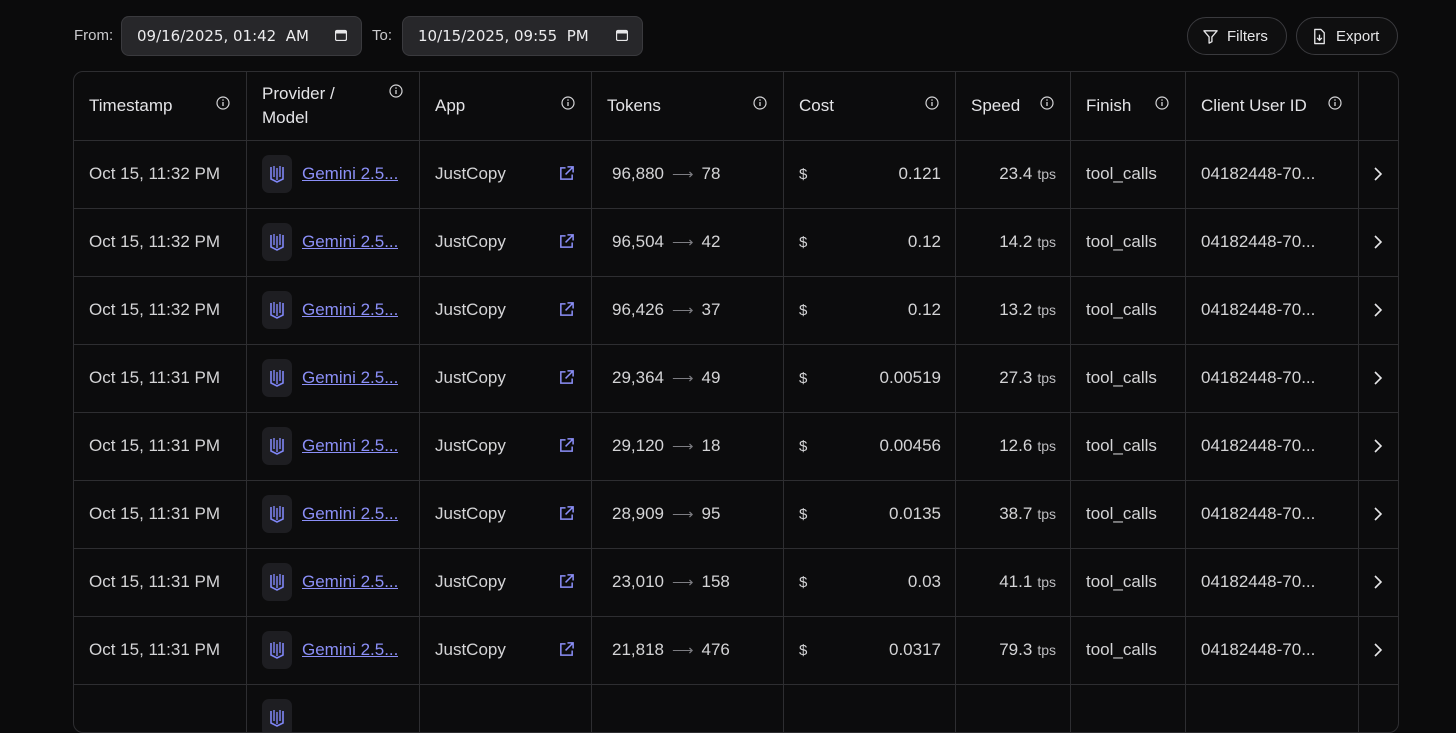 This screenshot has width=1456, height=733. Describe the element at coordinates (298, 93) in the screenshot. I see `column-label: Provider /` at that location.